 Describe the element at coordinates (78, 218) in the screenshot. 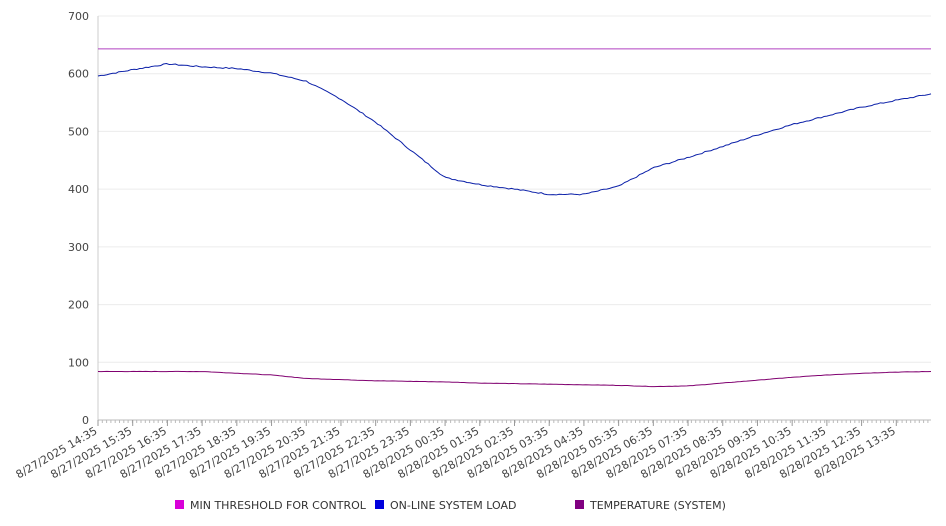

I see `y-axis-tick-labels: 0 100 200 300 400 500 600 700` at that location.